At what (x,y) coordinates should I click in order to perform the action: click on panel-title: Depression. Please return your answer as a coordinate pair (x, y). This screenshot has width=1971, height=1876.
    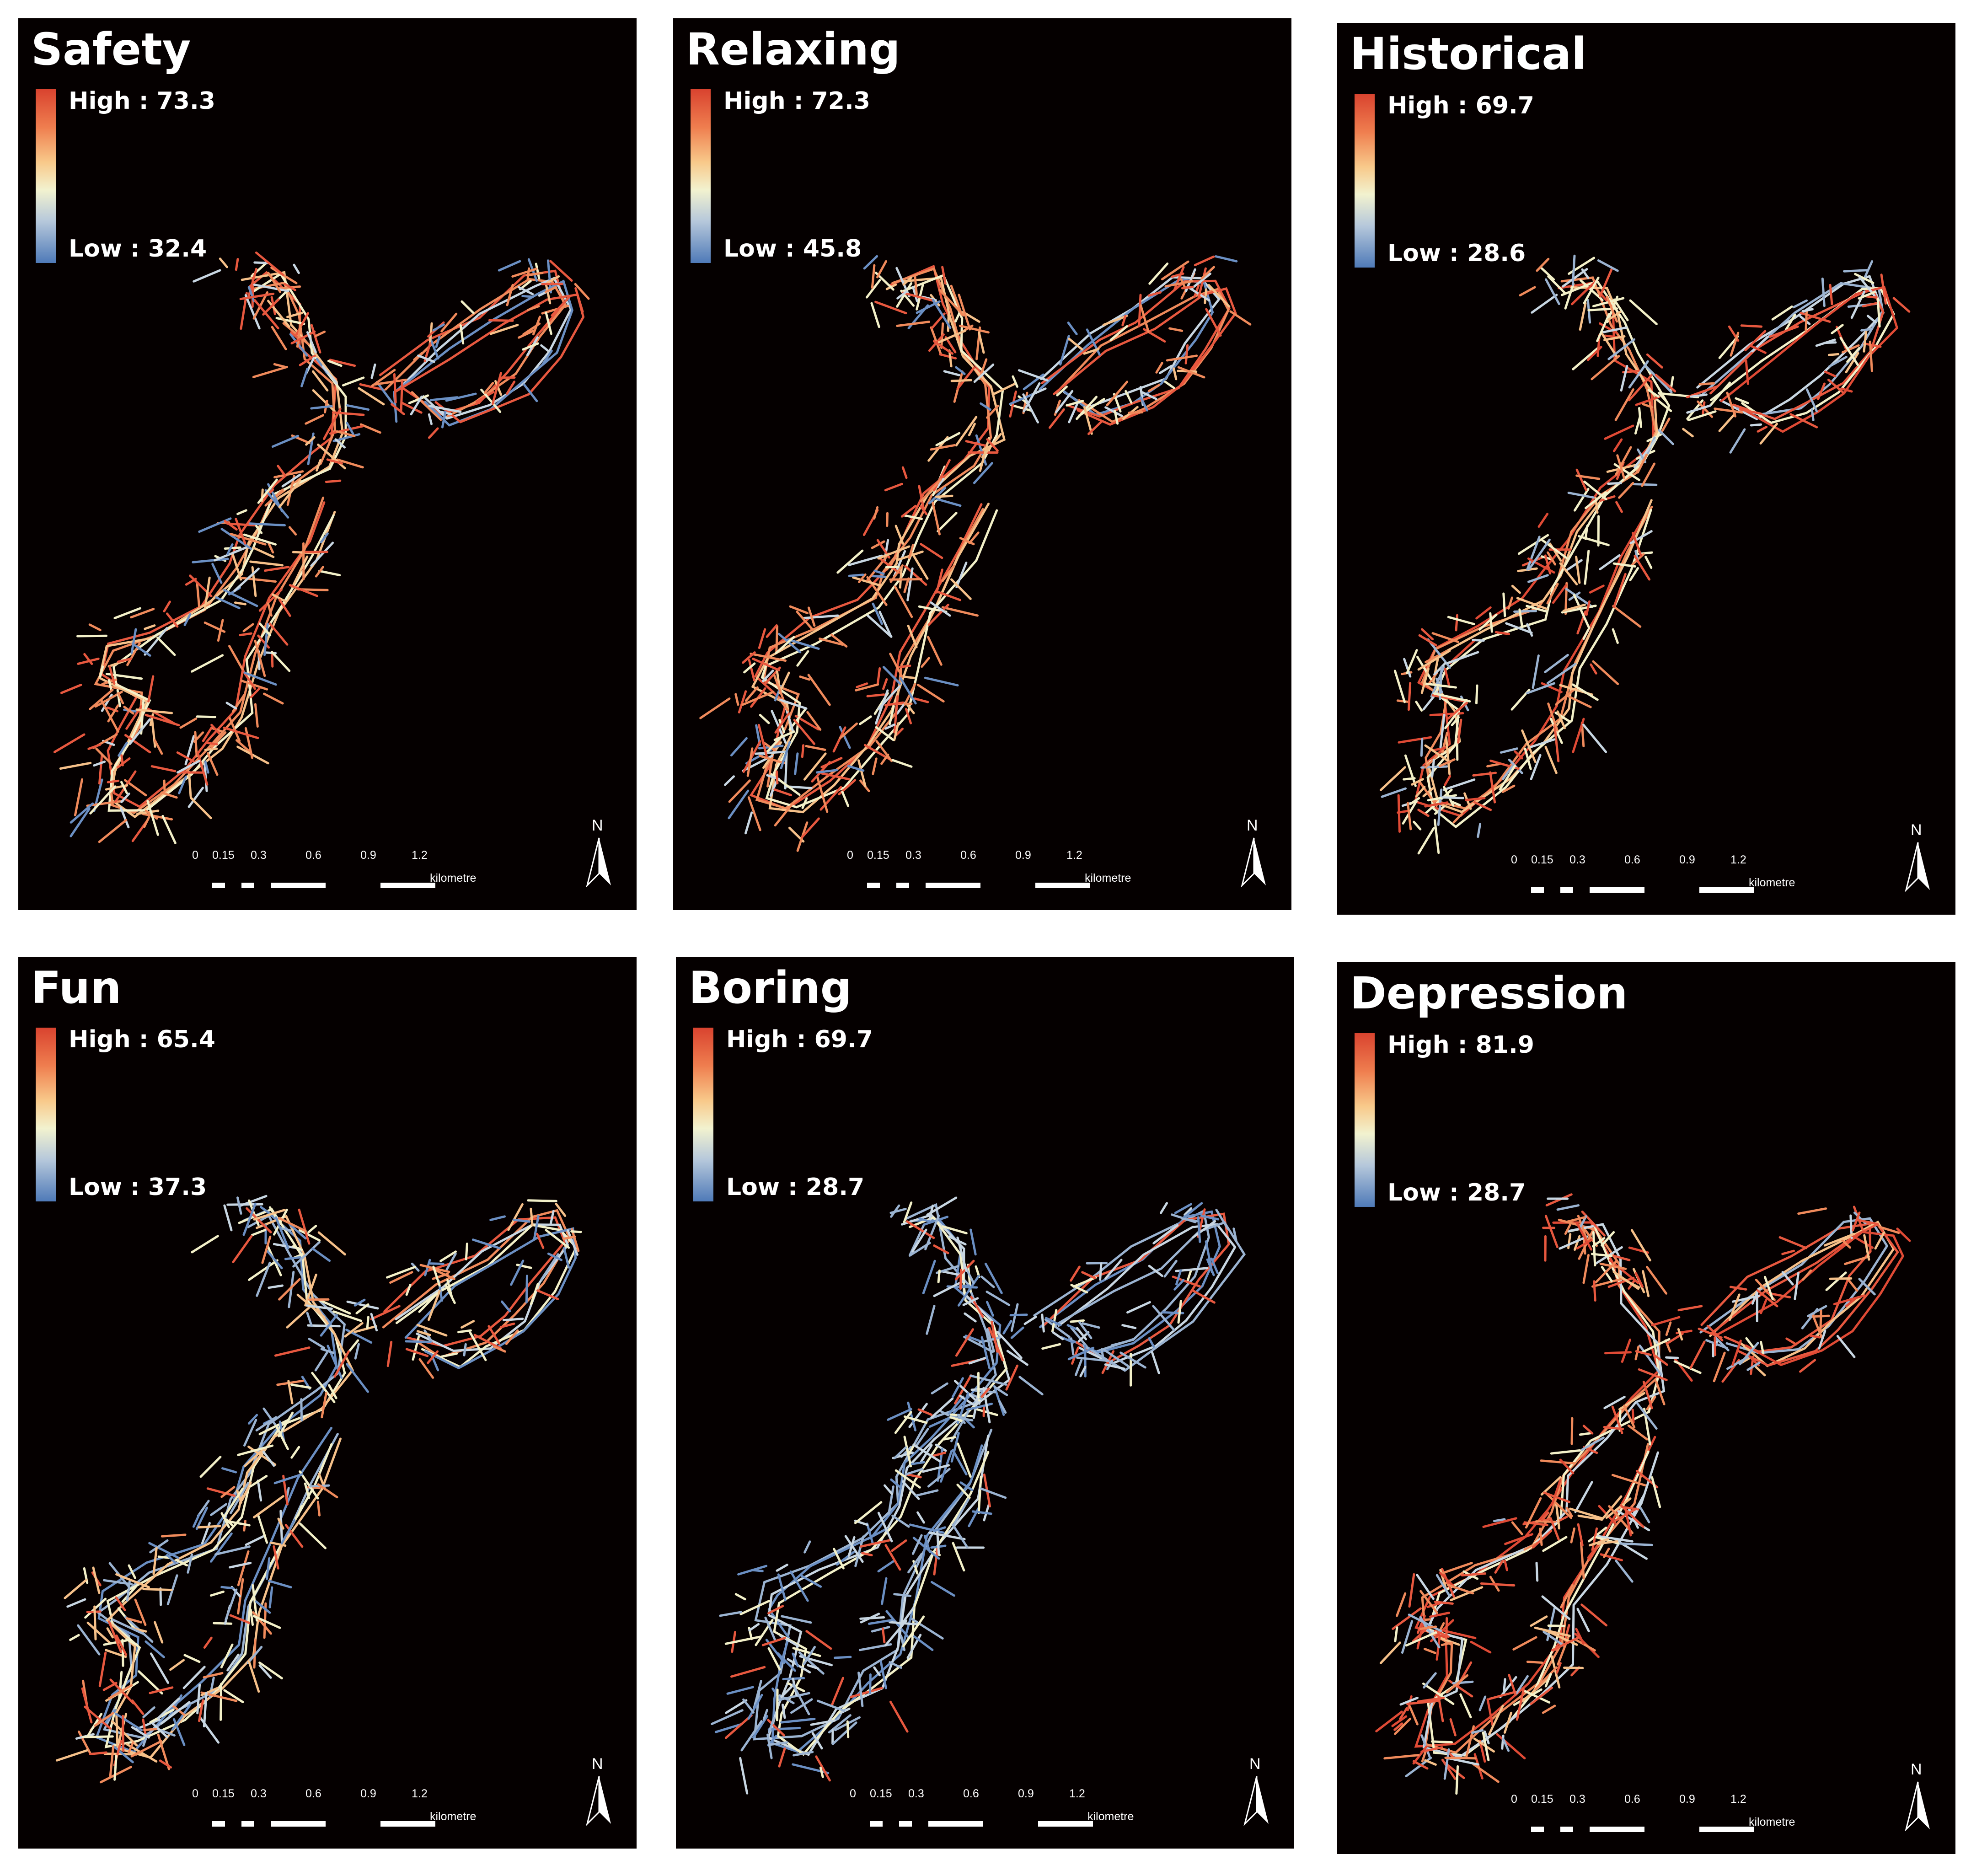
    Looking at the image, I should click on (1489, 994).